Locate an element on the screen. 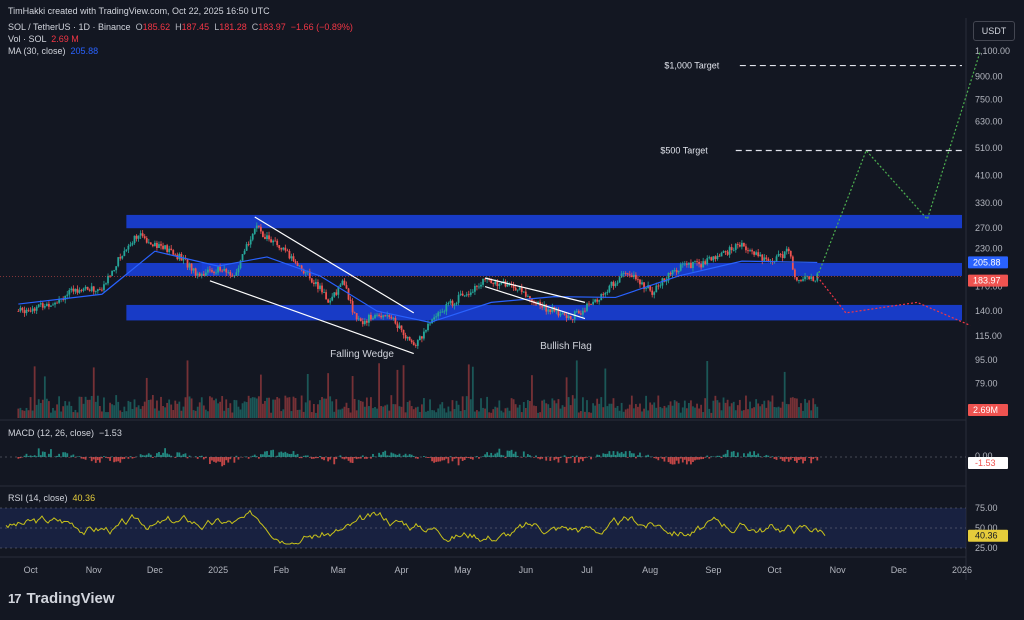 This screenshot has height=620, width=1024. ohlc-h-label: H is located at coordinates (178, 27).